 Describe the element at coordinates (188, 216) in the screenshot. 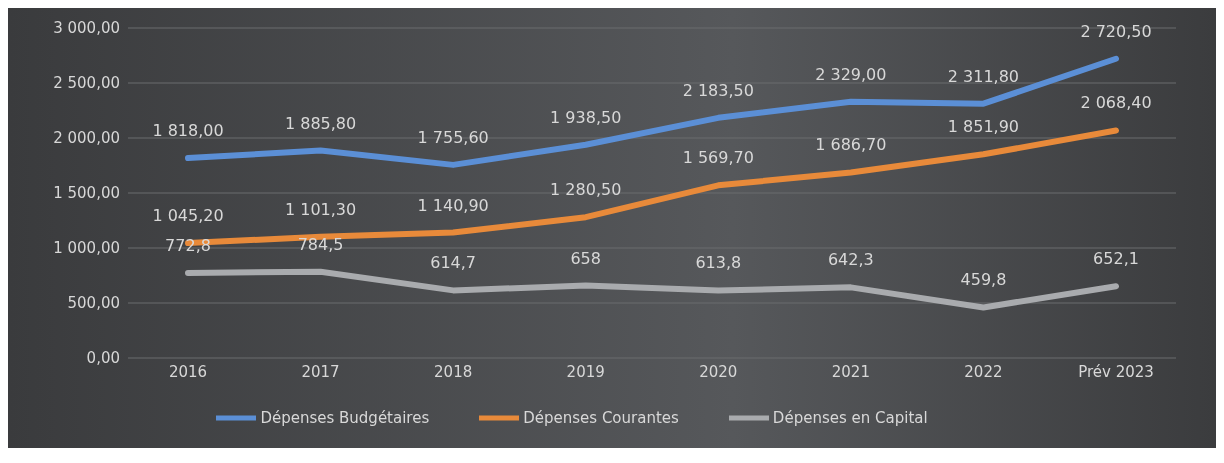

I see `data-label: 1 045,20` at that location.